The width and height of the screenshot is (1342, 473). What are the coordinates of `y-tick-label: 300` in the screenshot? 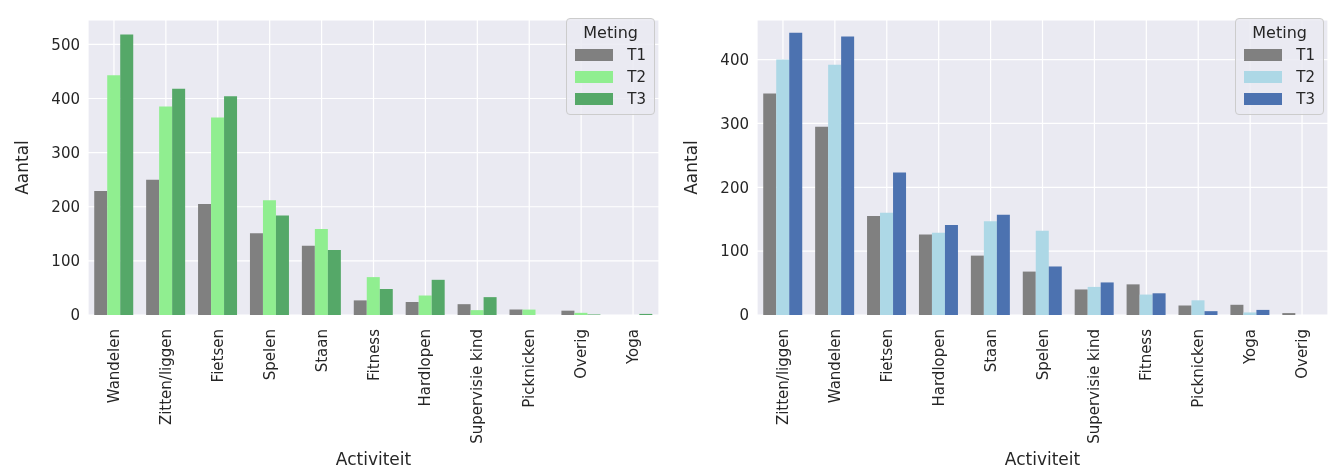 It's located at (734, 123).